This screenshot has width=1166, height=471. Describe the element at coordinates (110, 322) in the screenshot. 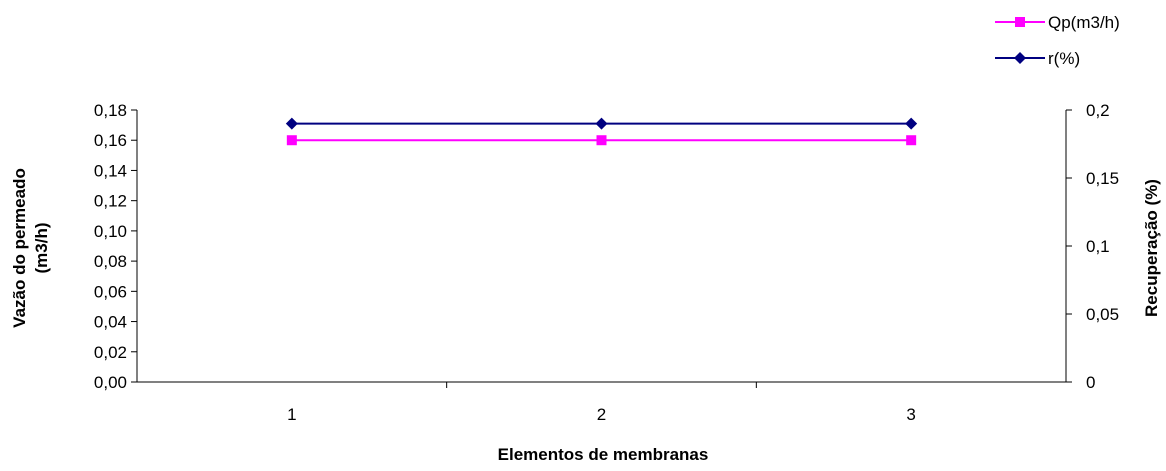

I see `left-axis-tick-label: 0,04` at that location.